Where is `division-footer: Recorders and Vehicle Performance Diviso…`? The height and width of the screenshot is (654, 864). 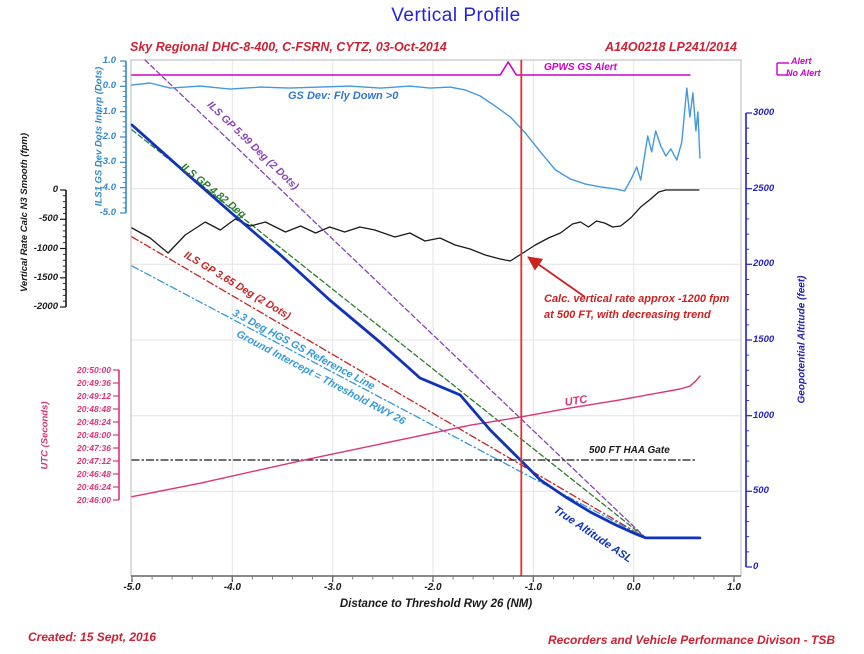
division-footer: Recorders and Vehicle Performance Diviso… is located at coordinates (691, 640).